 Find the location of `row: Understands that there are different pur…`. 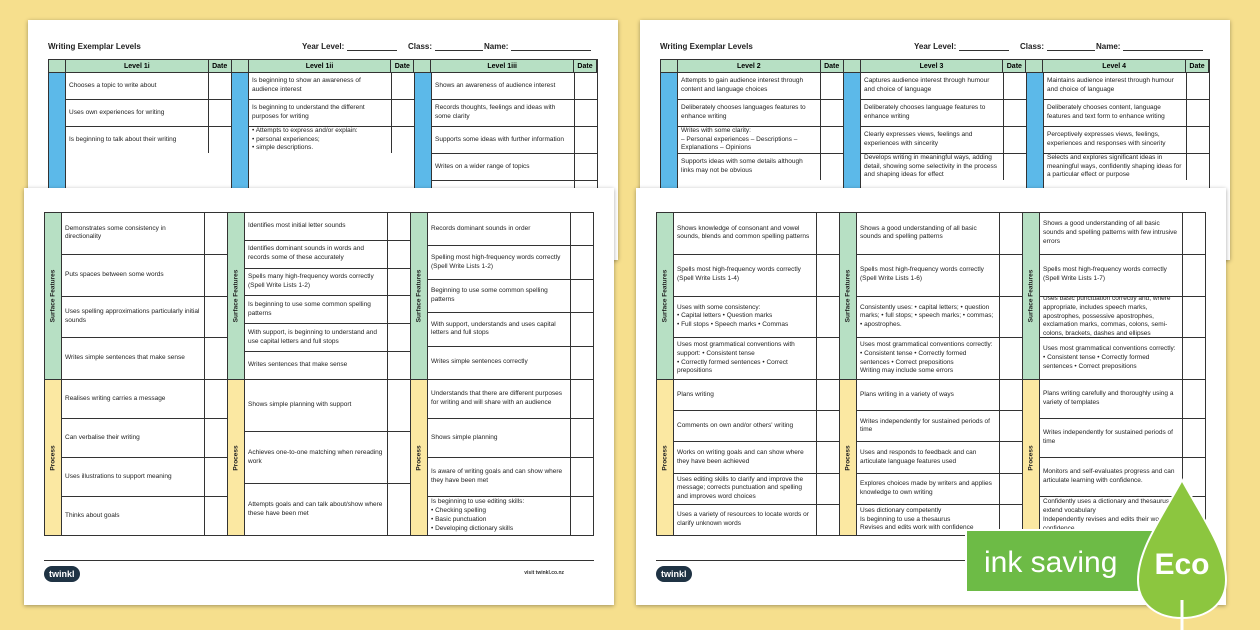

row: Understands that there are different pur… is located at coordinates (510, 399).